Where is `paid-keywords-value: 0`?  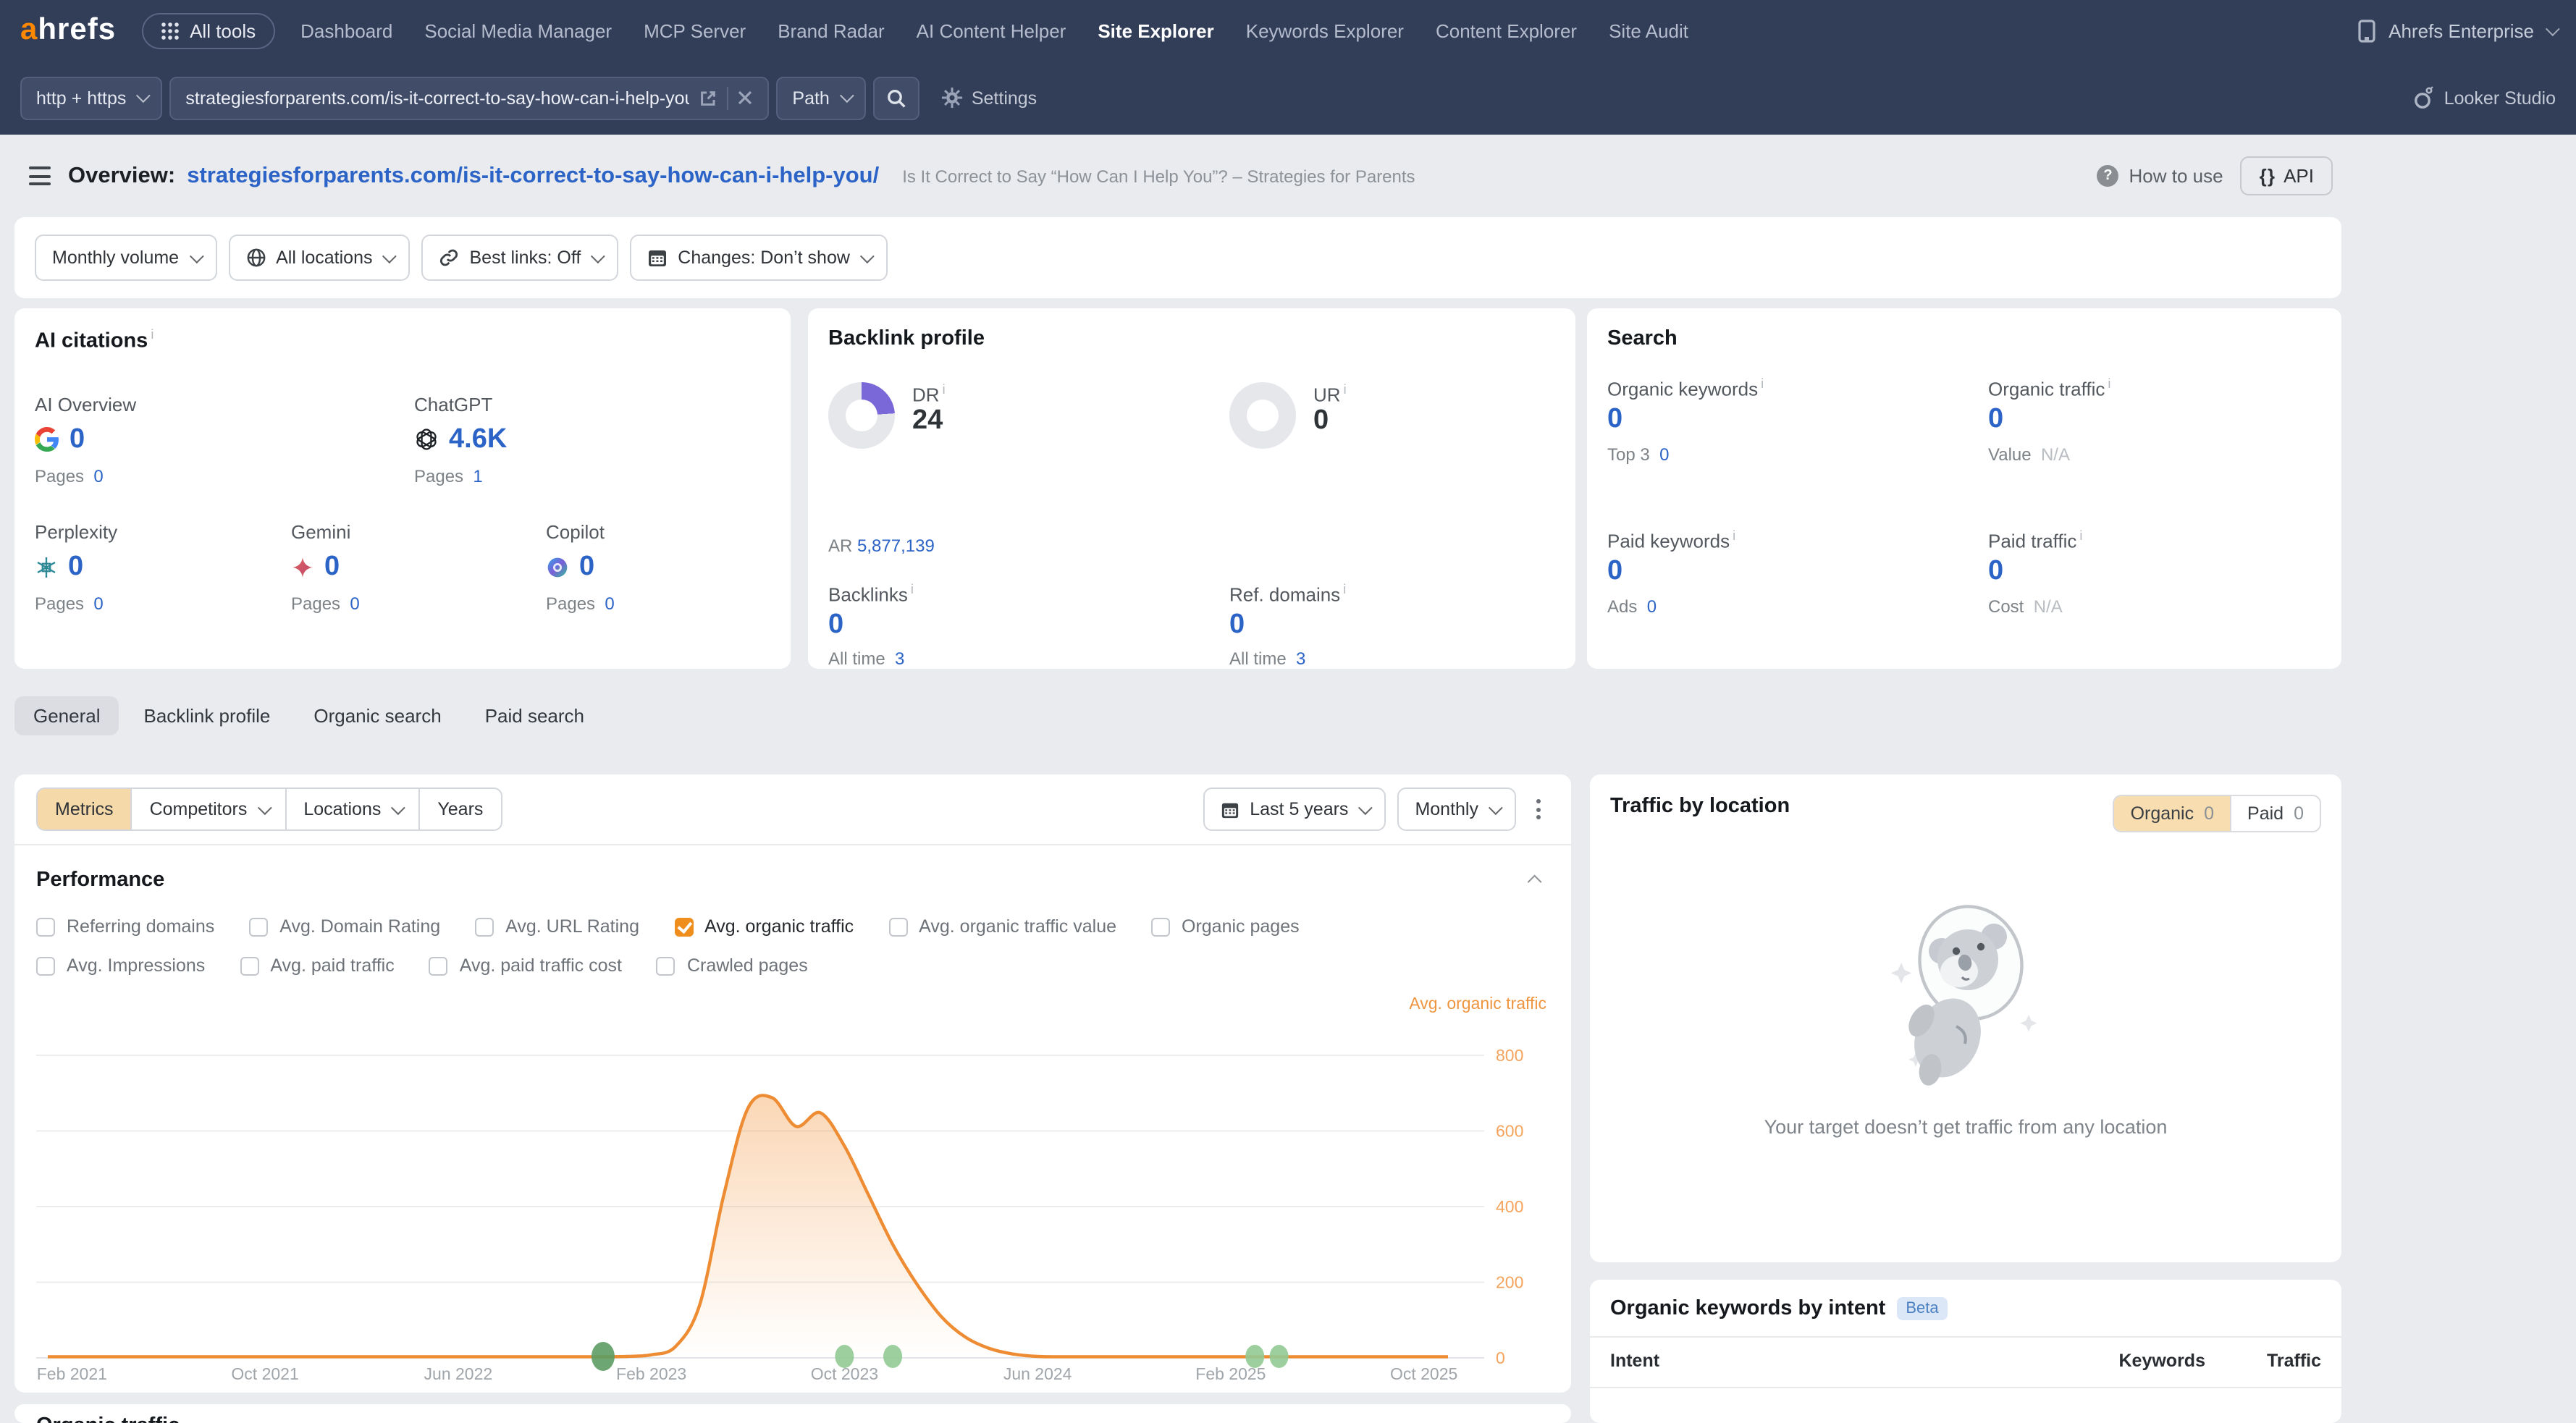
paid-keywords-value: 0 is located at coordinates (1615, 571).